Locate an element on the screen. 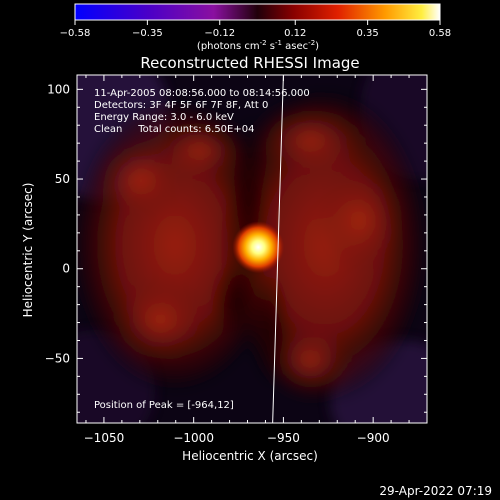  y-tick-label: 50 is located at coordinates (62, 179).